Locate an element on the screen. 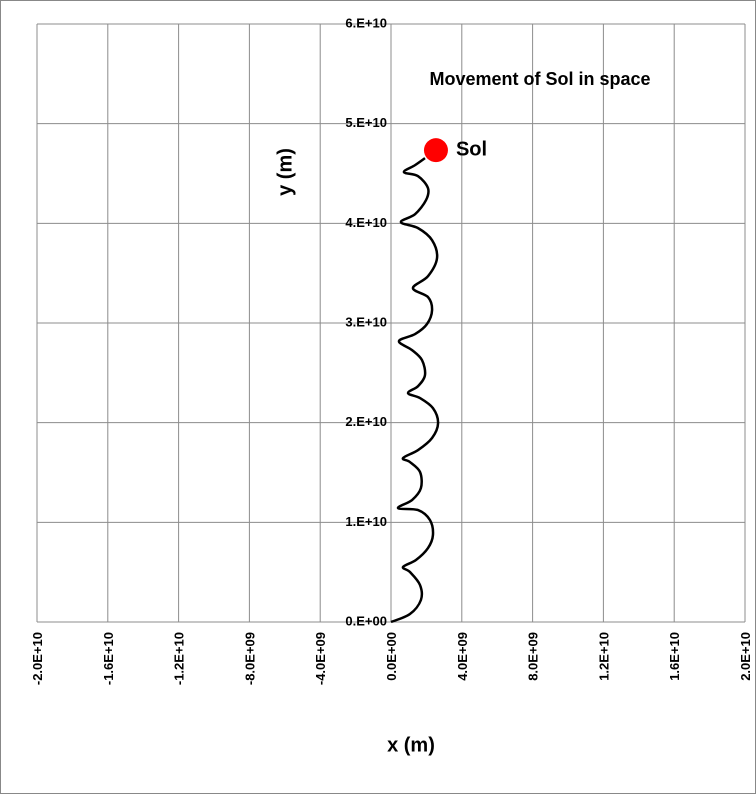  x-tick-label: 1.6E+10 is located at coordinates (674, 656).